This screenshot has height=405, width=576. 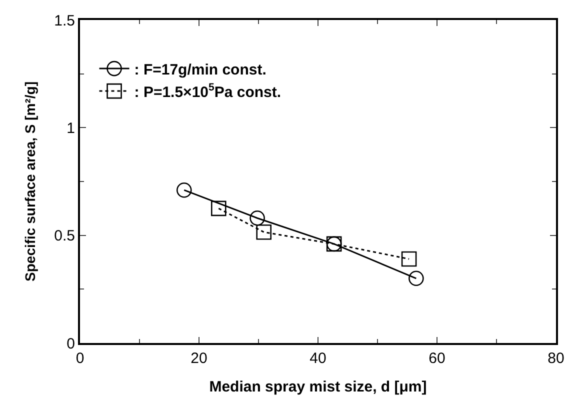 What do you see at coordinates (199, 358) in the screenshot?
I see `x-tick-label: 20` at bounding box center [199, 358].